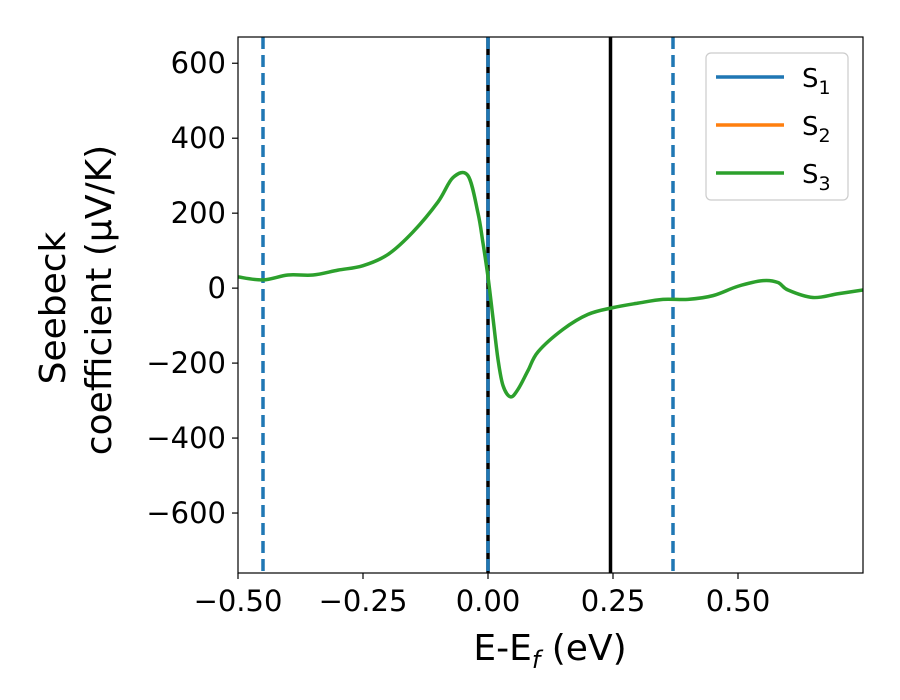  What do you see at coordinates (186, 438) in the screenshot?
I see `y-tick-label: −400` at bounding box center [186, 438].